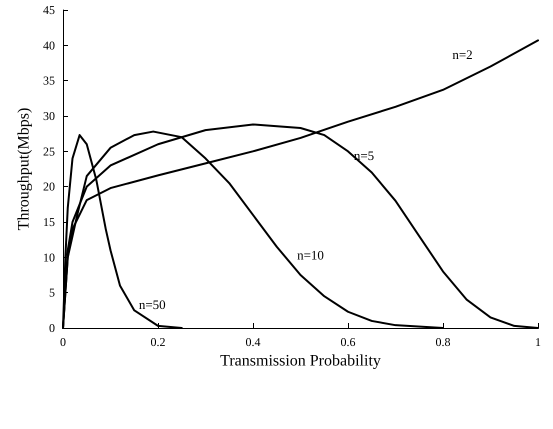 Image resolution: width=553 pixels, height=429 pixels. I want to click on y-tick-label: 0, so click(52, 328).